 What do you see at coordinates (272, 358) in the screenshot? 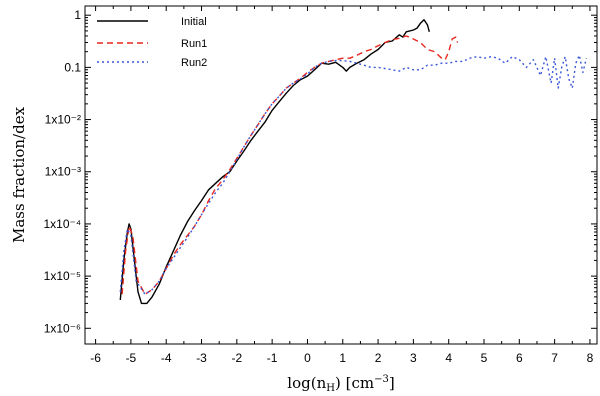
I see `x-tick-label: -1` at bounding box center [272, 358].